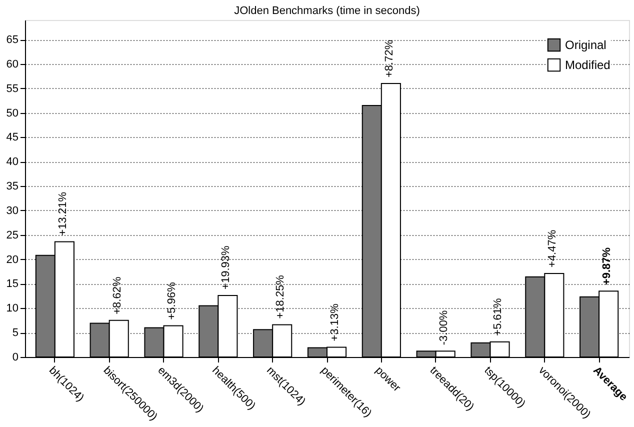  Describe the element at coordinates (12, 40) in the screenshot. I see `y-tick-label: 65` at that location.